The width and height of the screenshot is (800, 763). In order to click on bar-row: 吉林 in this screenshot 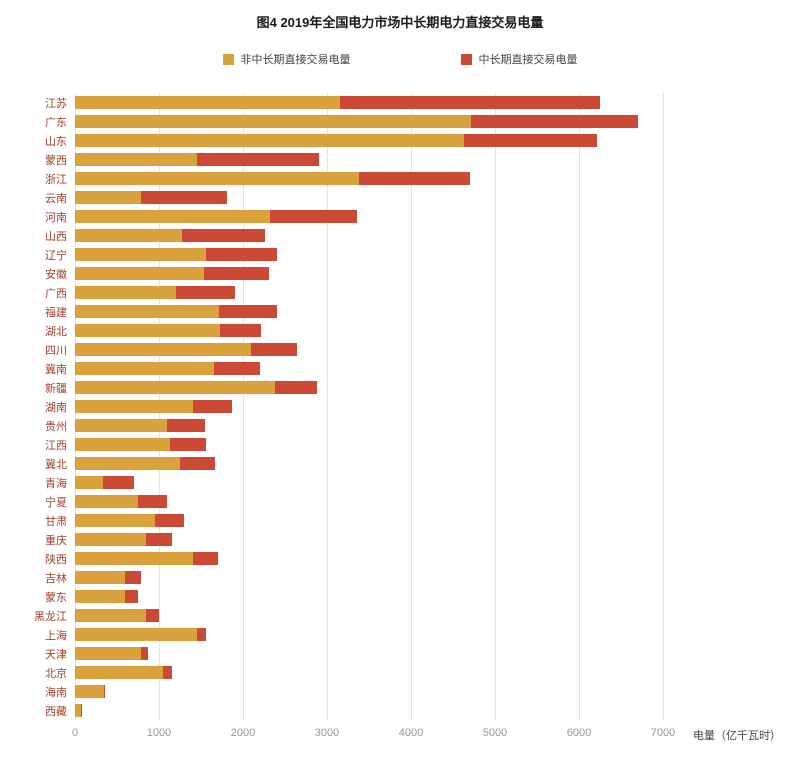, I will do `click(400, 577)`.